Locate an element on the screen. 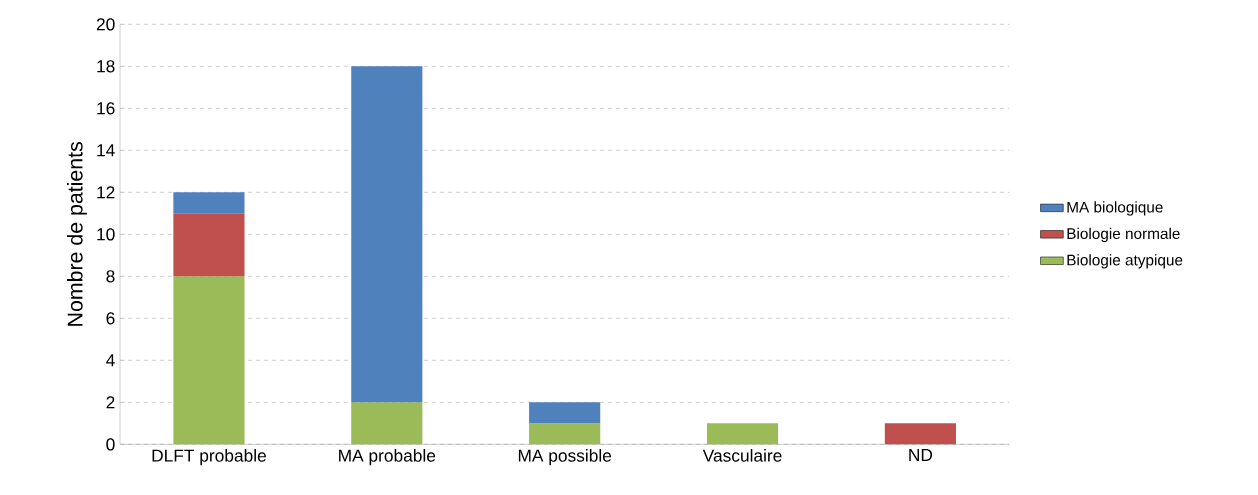 The image size is (1258, 495). y-tick-label: 8 is located at coordinates (110, 276).